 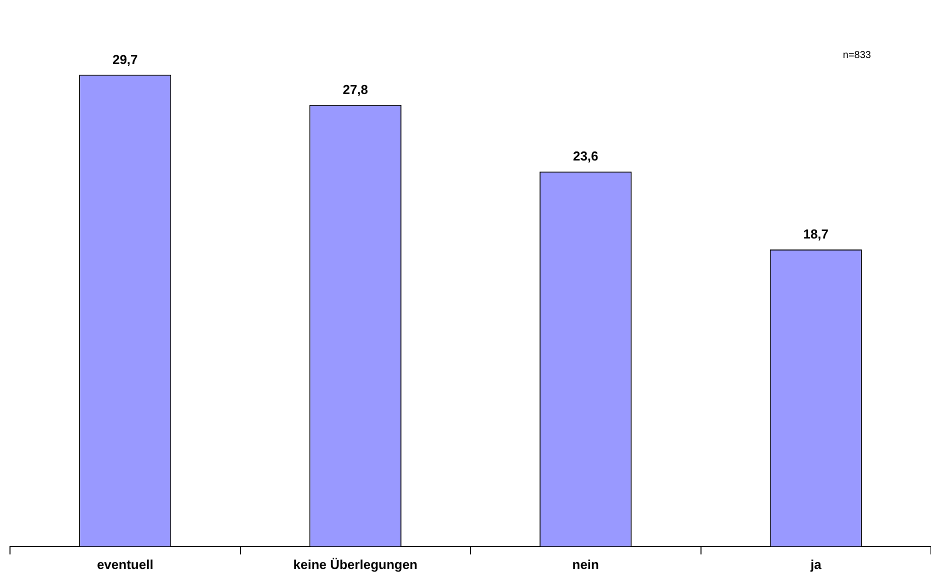 What do you see at coordinates (586, 564) in the screenshot?
I see `x-tick-label: nein` at bounding box center [586, 564].